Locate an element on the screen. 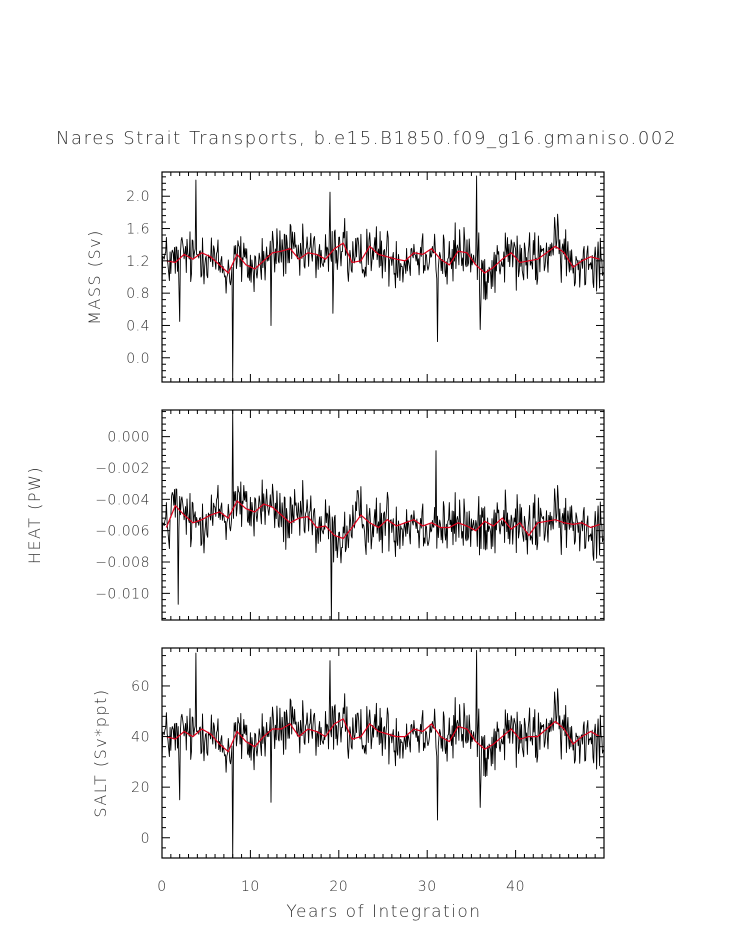  mass-y-axis-label: MASS (Sv) is located at coordinates (94, 277).